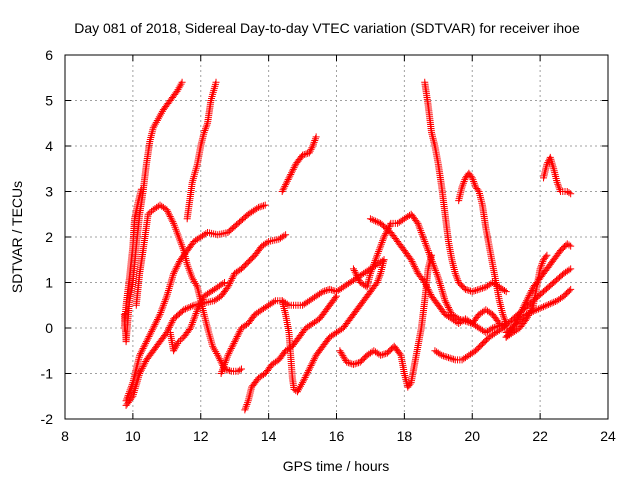 This screenshot has height=480, width=640. I want to click on y-tick-label: 1, so click(49, 283).